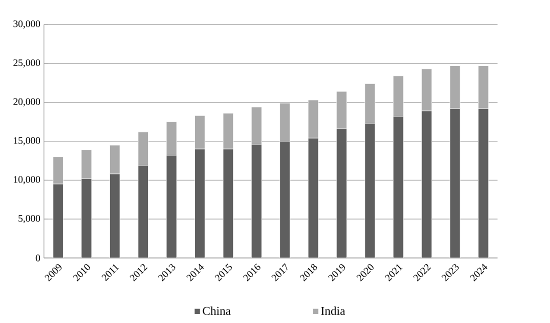 The height and width of the screenshot is (323, 550). I want to click on y-tick-label: 30,000, so click(27, 24).